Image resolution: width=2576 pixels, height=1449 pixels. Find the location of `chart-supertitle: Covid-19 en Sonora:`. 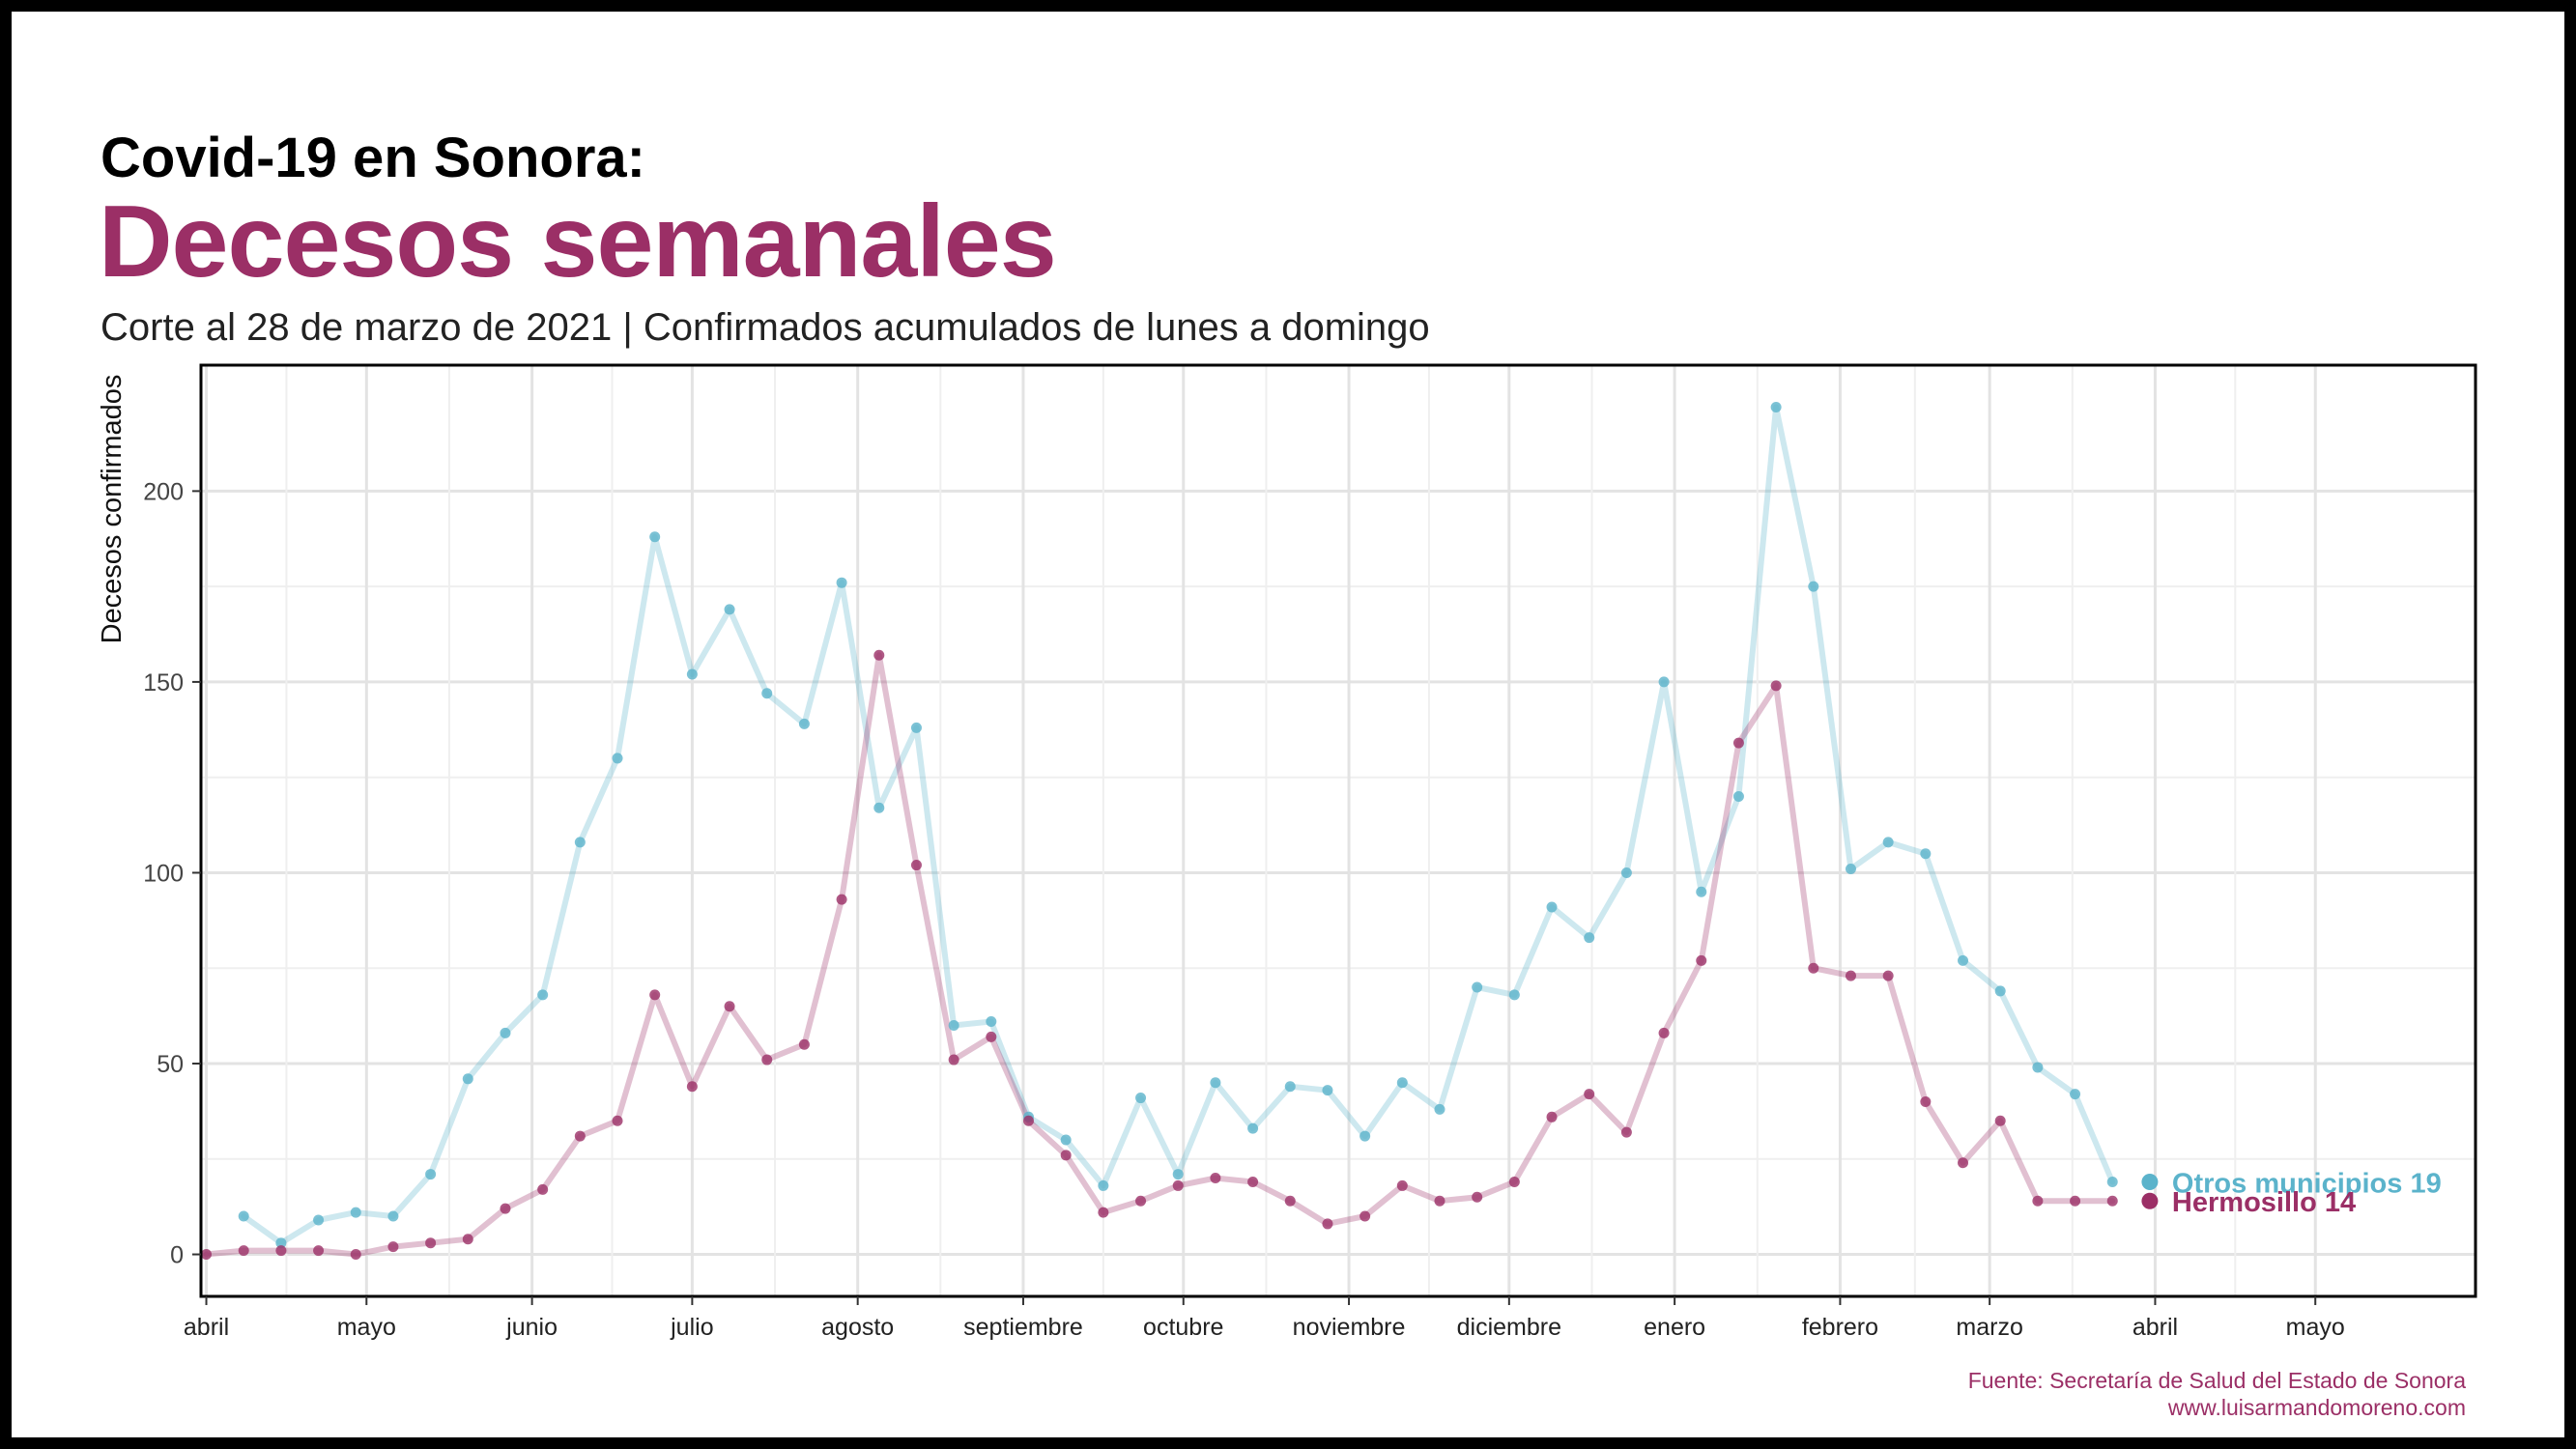

chart-supertitle: Covid-19 en Sonora: is located at coordinates (373, 158).